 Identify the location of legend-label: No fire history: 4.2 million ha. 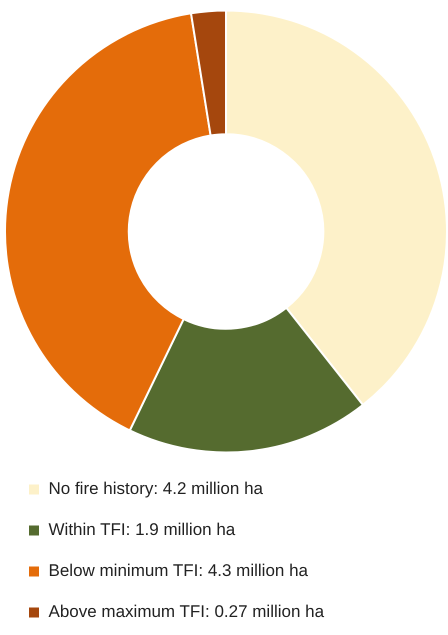
(156, 488).